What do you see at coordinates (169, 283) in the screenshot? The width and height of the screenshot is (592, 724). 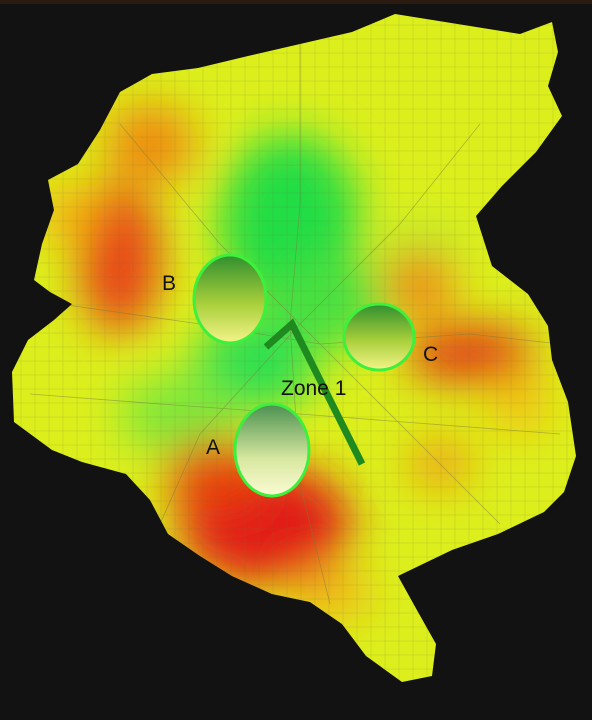 I see `zone-b-label: B` at bounding box center [169, 283].